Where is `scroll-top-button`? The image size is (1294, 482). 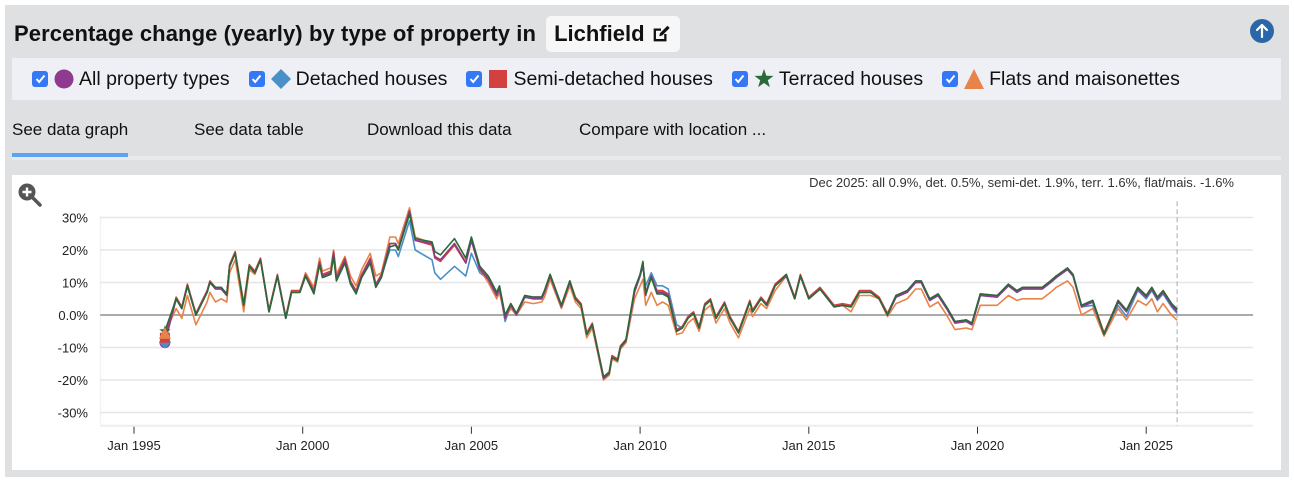
scroll-top-button is located at coordinates (1262, 31).